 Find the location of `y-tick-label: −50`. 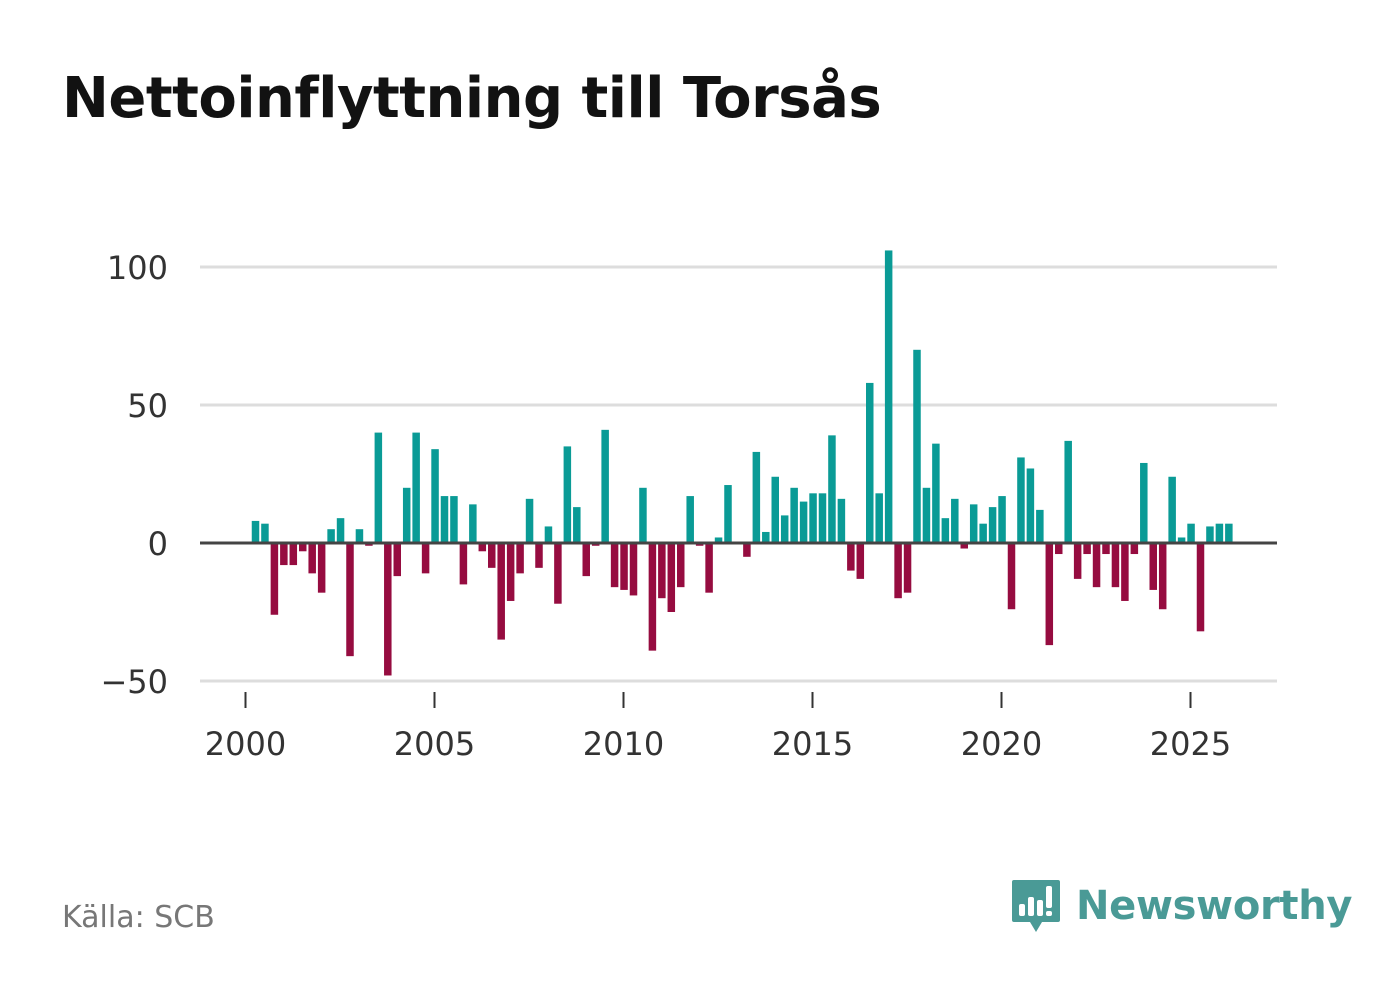

y-tick-label: −50 is located at coordinates (134, 682).